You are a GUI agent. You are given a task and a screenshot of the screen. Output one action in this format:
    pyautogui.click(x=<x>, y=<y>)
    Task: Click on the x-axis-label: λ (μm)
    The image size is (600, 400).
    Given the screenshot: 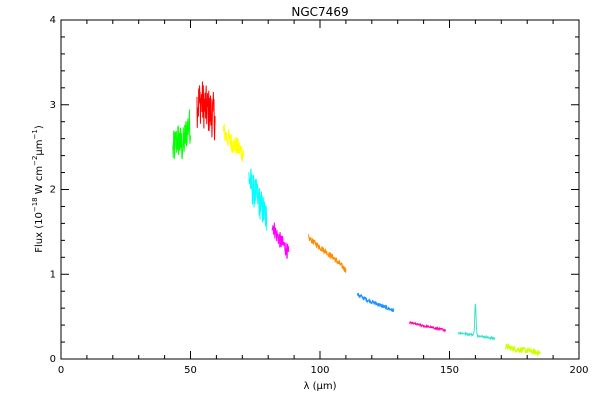 What is the action you would take?
    pyautogui.click(x=319, y=386)
    